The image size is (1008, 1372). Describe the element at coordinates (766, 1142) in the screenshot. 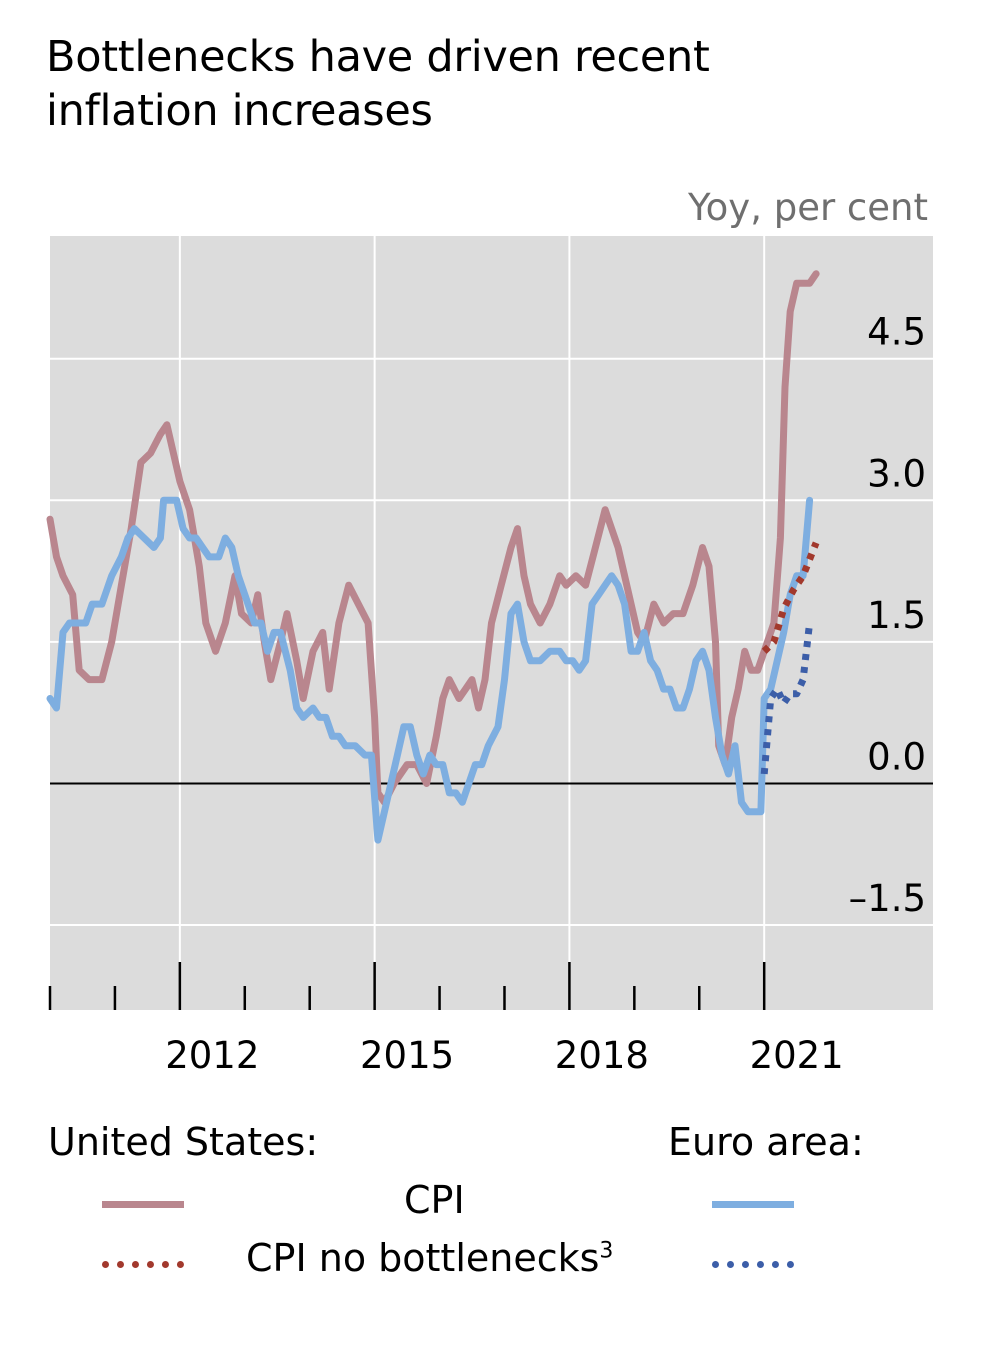

I see `legend-group-euro-area: Euro area:` at that location.